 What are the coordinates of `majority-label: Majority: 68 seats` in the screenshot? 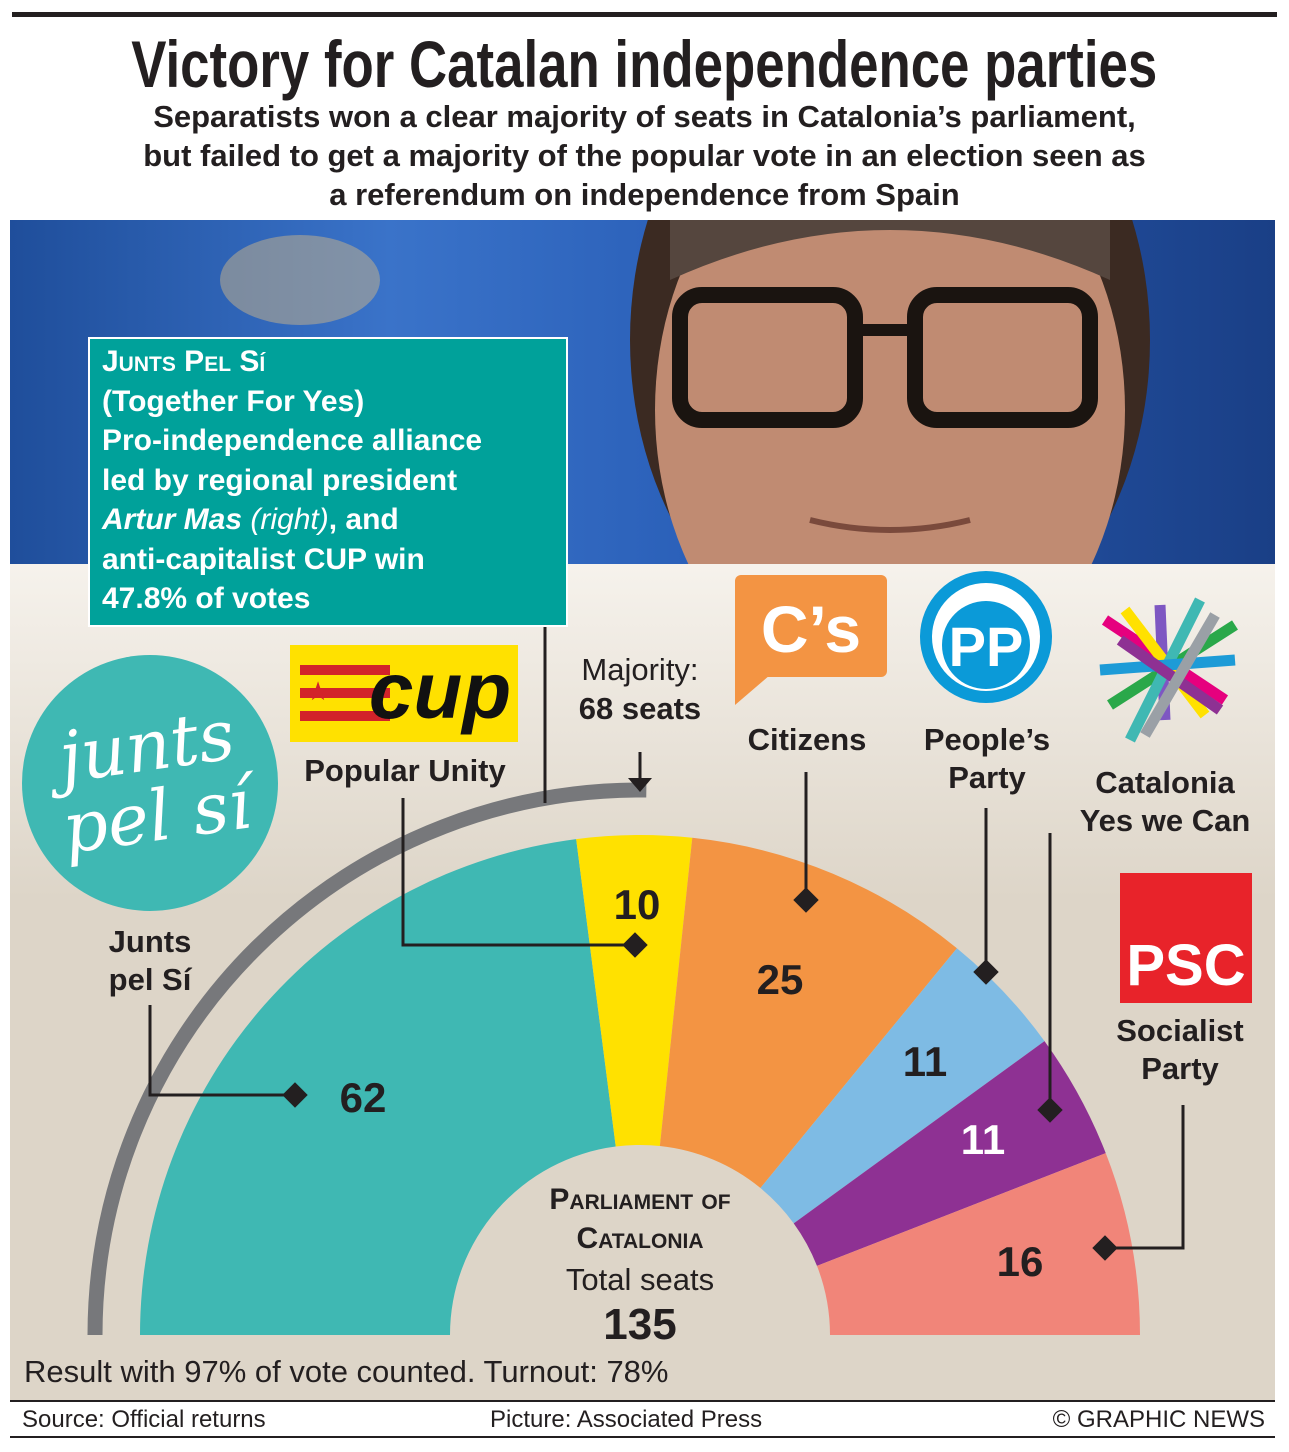 It's located at (640, 689).